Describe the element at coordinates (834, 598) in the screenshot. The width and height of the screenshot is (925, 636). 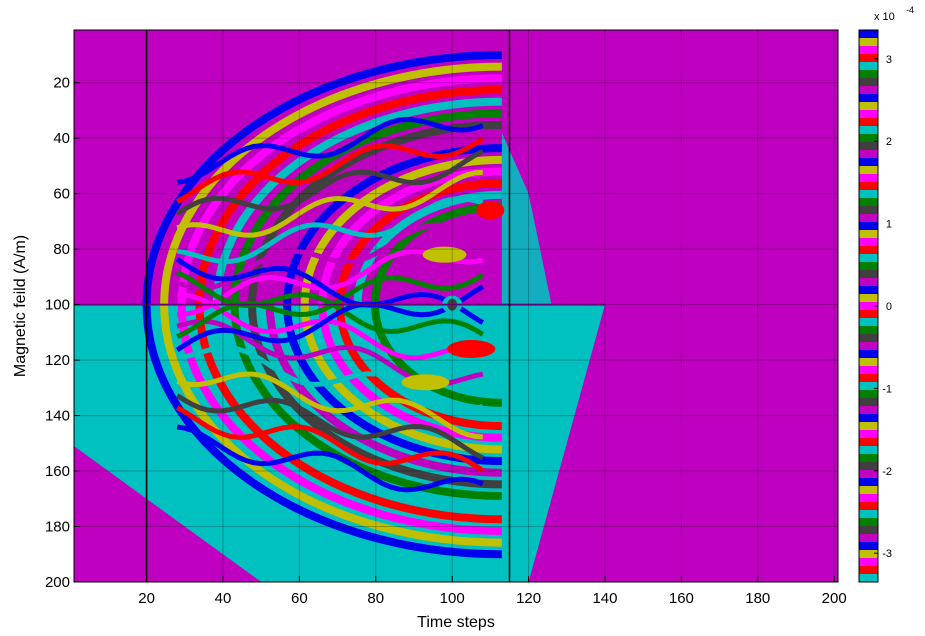
I see `x-tick-label: 200` at that location.